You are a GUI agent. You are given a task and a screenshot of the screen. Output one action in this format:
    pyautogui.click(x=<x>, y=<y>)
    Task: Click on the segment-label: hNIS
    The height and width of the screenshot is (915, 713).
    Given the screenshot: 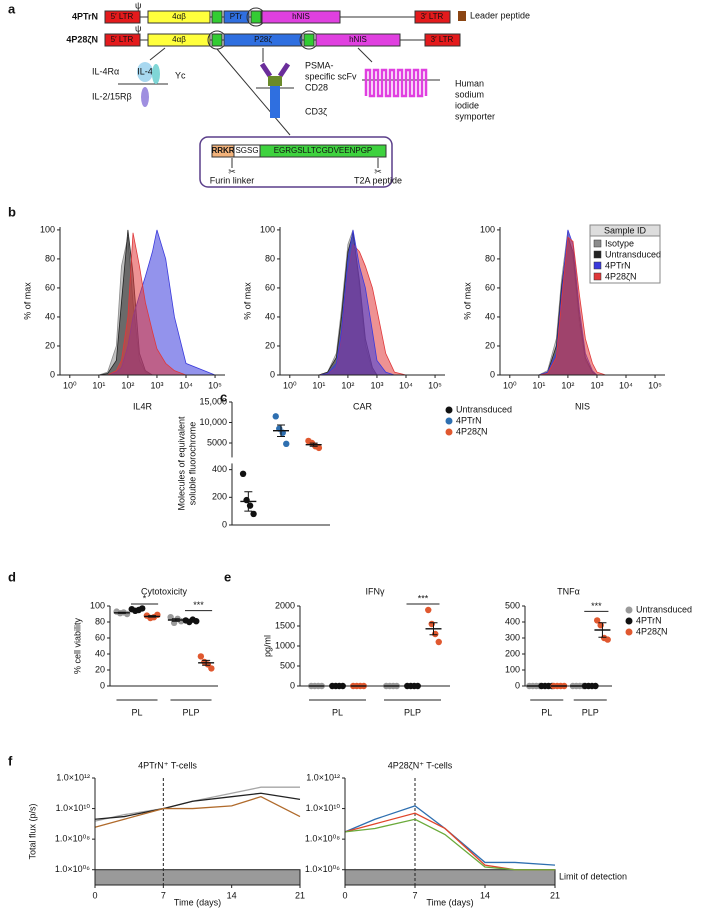 What is the action you would take?
    pyautogui.click(x=301, y=16)
    